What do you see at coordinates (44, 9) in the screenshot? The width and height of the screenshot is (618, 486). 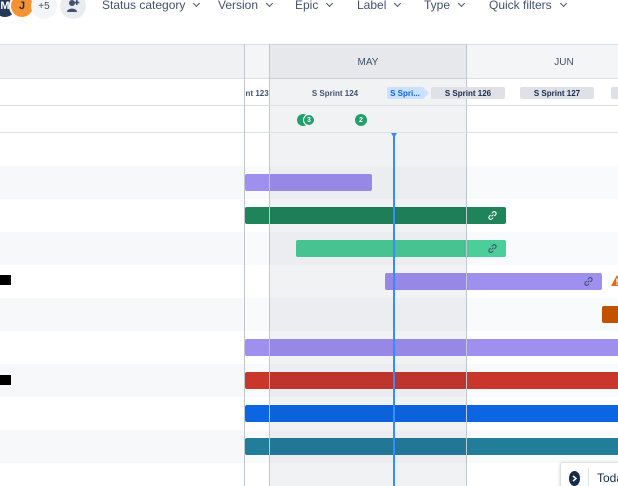 I see `more-avatars-button: +5` at bounding box center [44, 9].